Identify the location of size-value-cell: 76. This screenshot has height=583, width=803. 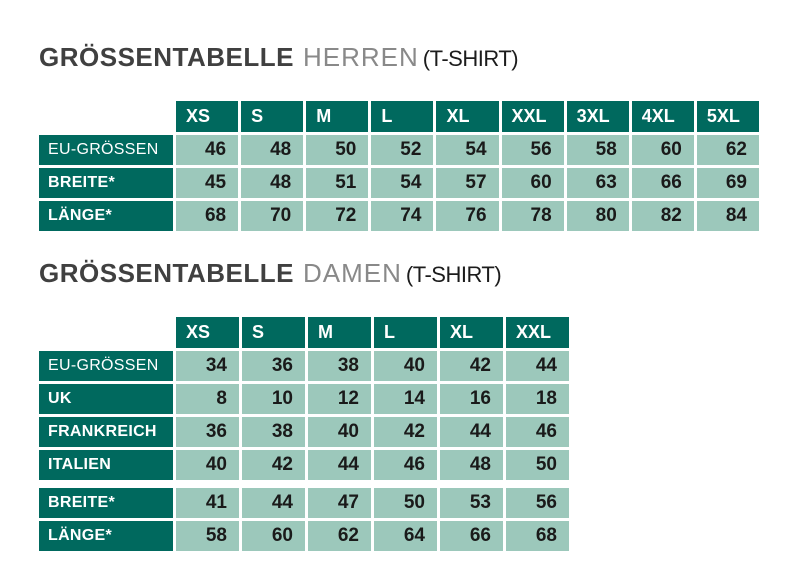
(467, 216).